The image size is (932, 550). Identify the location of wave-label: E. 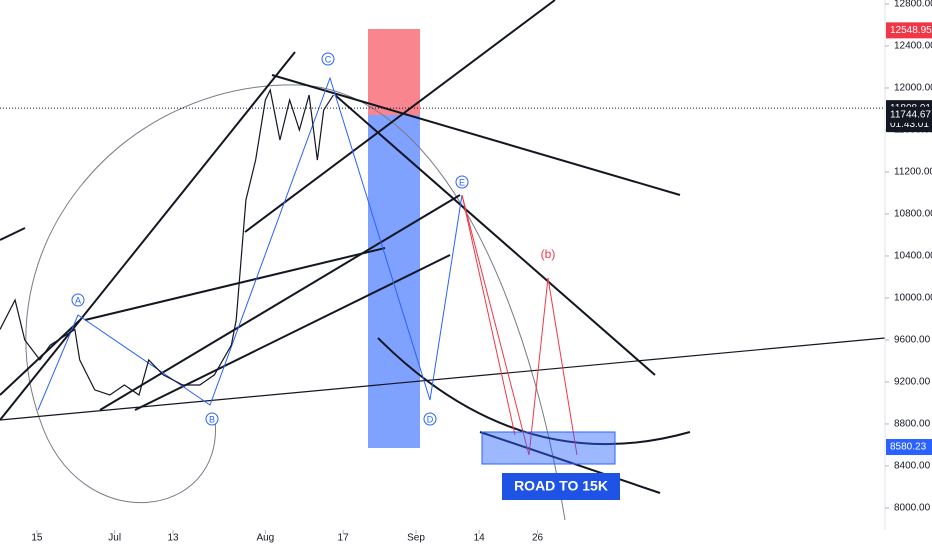
(462, 182).